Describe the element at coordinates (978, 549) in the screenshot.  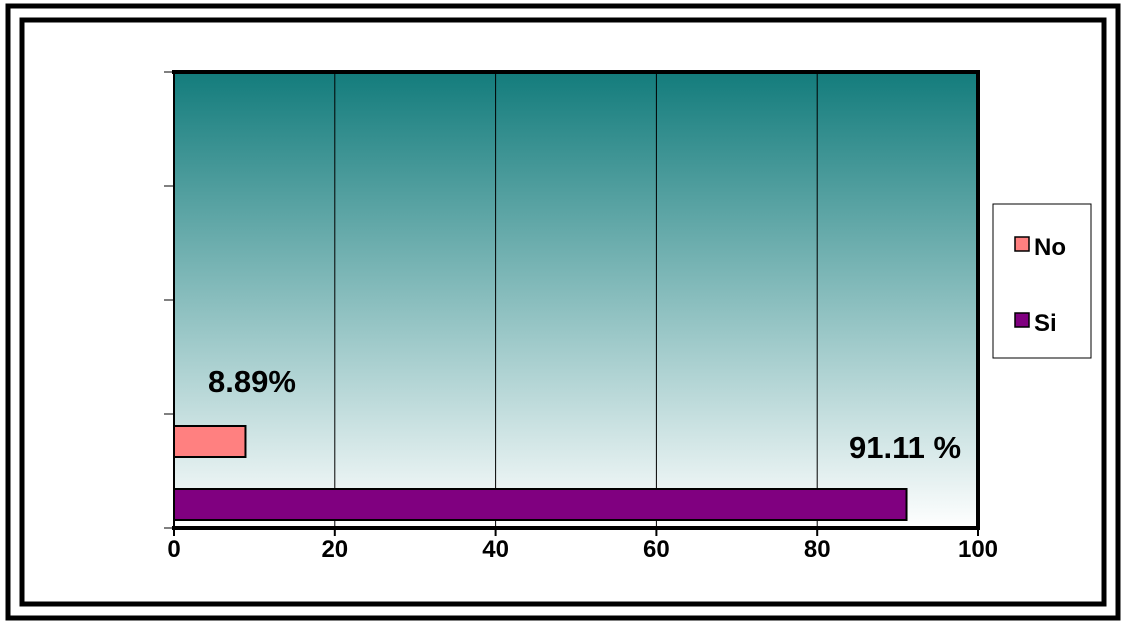
I see `x-tick-label: 100` at that location.